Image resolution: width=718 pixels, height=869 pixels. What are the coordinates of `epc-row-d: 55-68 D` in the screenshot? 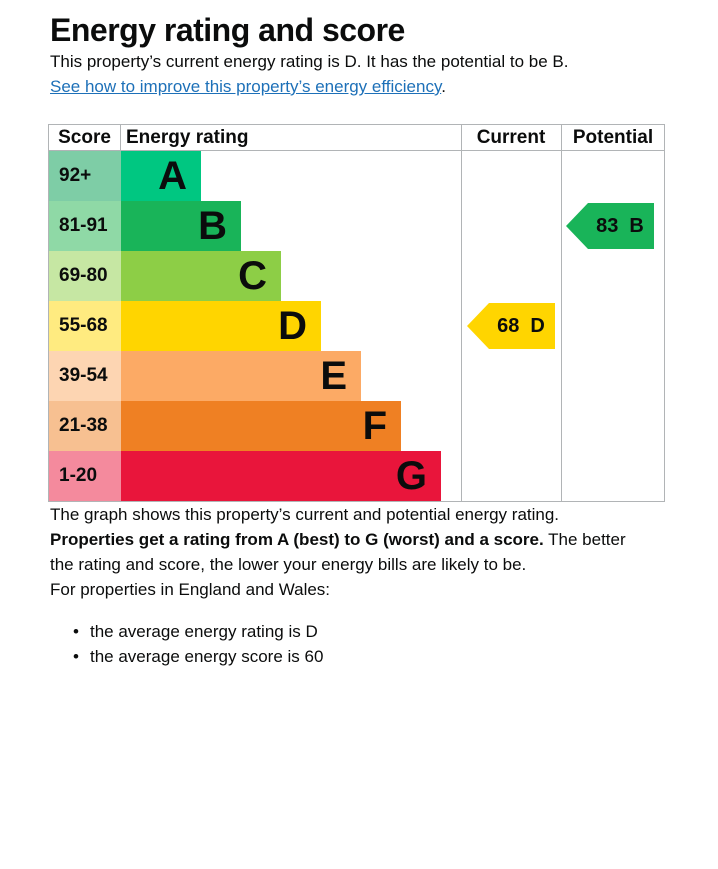 It's located at (356, 326).